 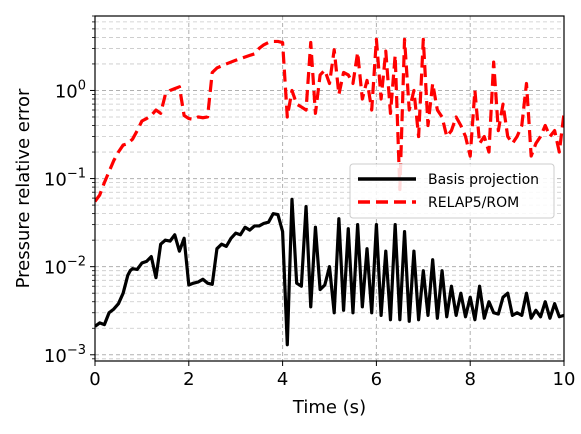 I want to click on y-axis: 10⁻³ 10⁻² 10⁻¹ 10⁰, so click(x=69, y=191).